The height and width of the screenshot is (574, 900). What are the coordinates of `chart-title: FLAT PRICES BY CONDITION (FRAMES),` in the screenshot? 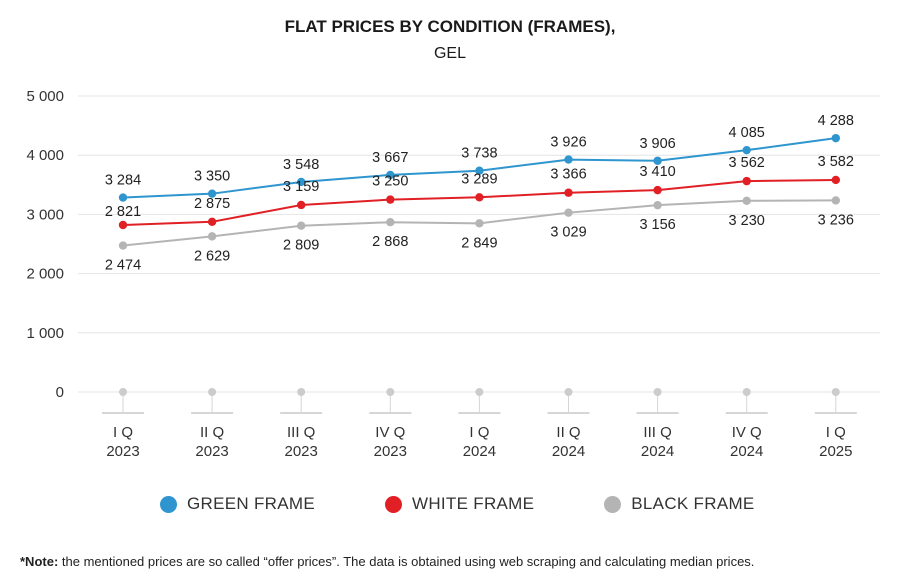 It's located at (450, 26).